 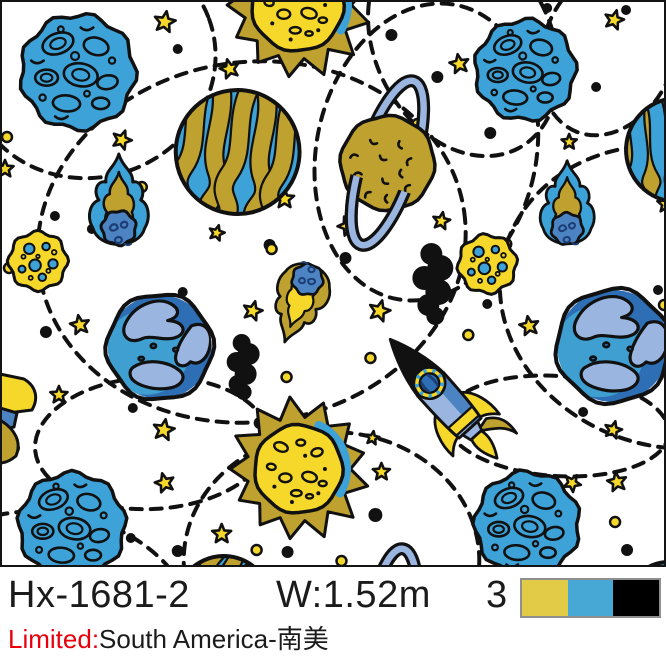 I want to click on product-code: Hx-1681-2, so click(x=99, y=595).